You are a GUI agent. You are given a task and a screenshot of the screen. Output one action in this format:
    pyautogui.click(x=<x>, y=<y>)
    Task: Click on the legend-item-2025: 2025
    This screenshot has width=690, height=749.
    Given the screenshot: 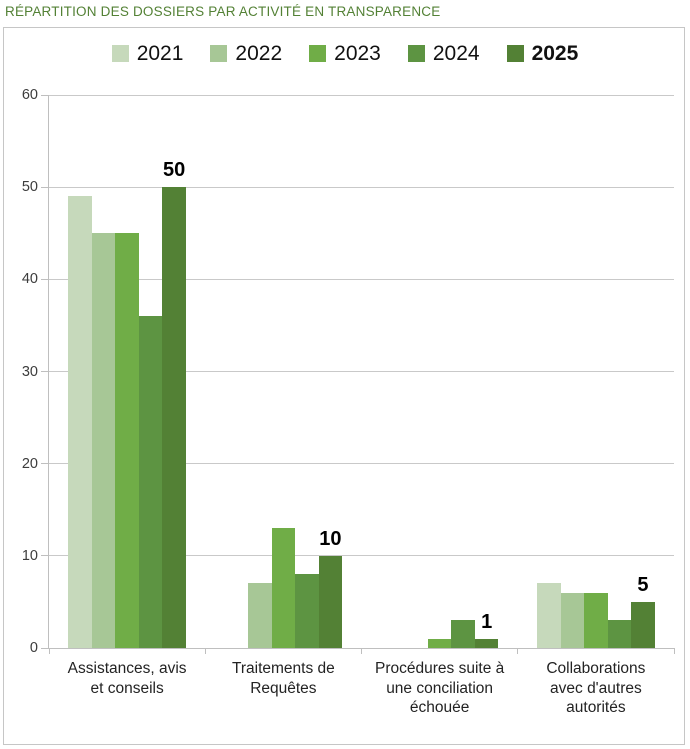 What is the action you would take?
    pyautogui.click(x=542, y=53)
    